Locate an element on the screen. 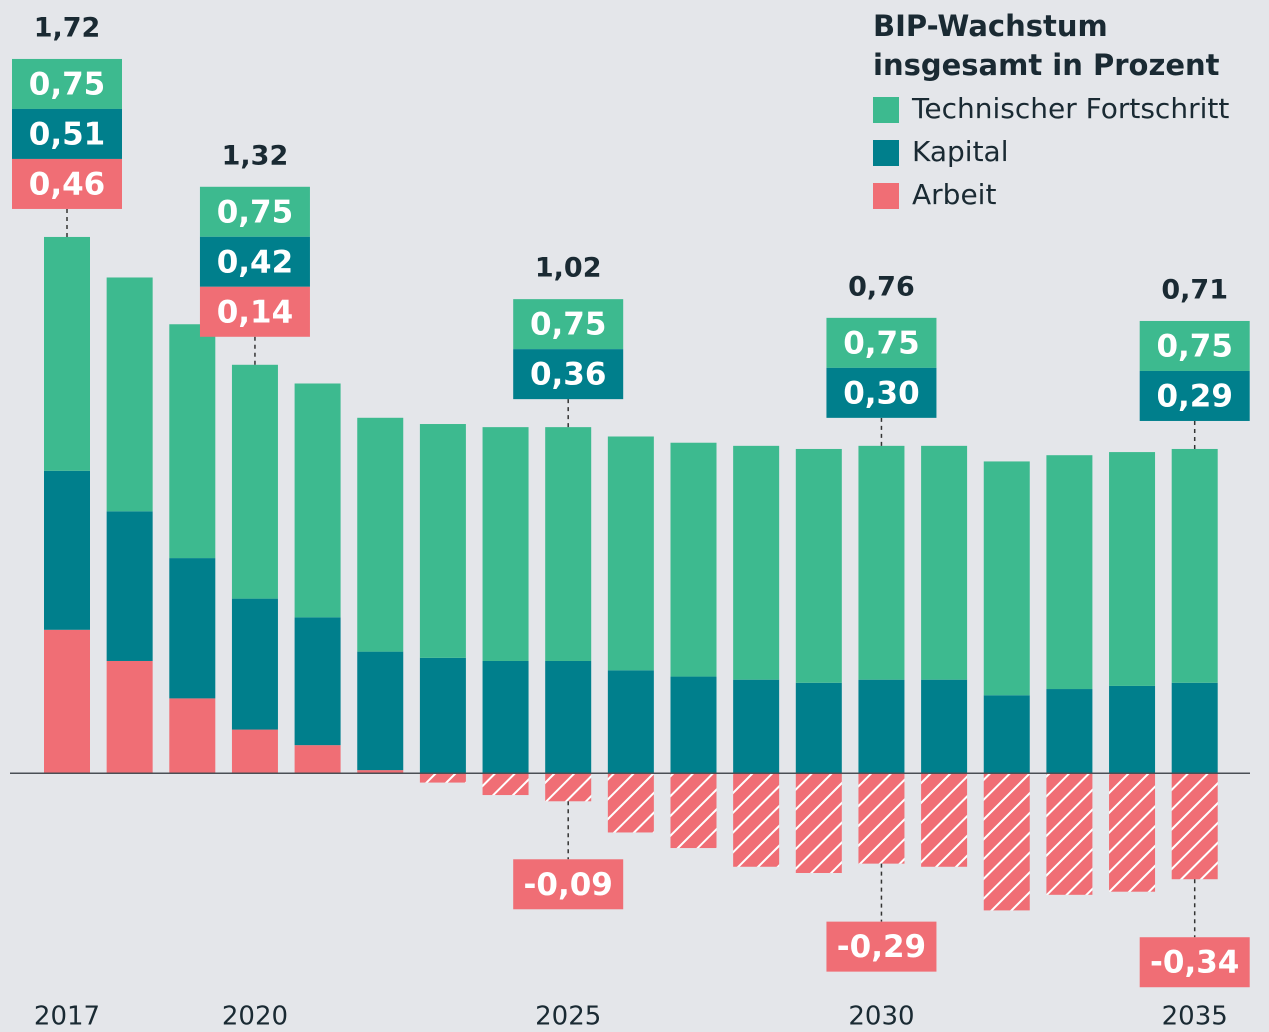  legend-title: BIP-Wachstum is located at coordinates (990, 26).